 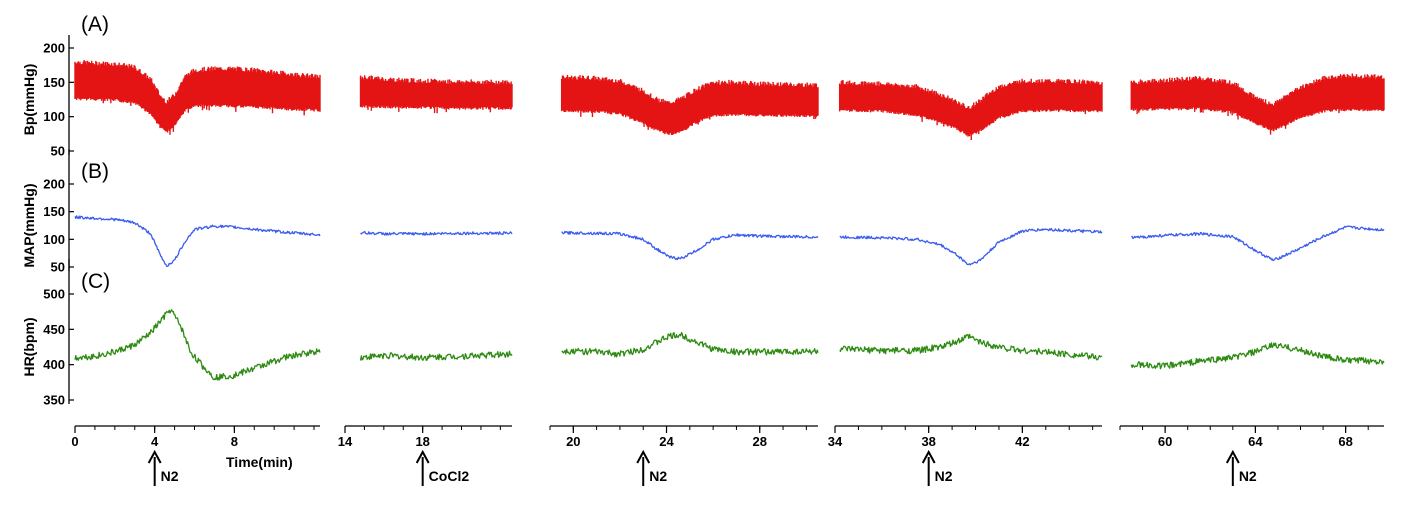 I want to click on x-tick-label: 28, so click(x=760, y=441).